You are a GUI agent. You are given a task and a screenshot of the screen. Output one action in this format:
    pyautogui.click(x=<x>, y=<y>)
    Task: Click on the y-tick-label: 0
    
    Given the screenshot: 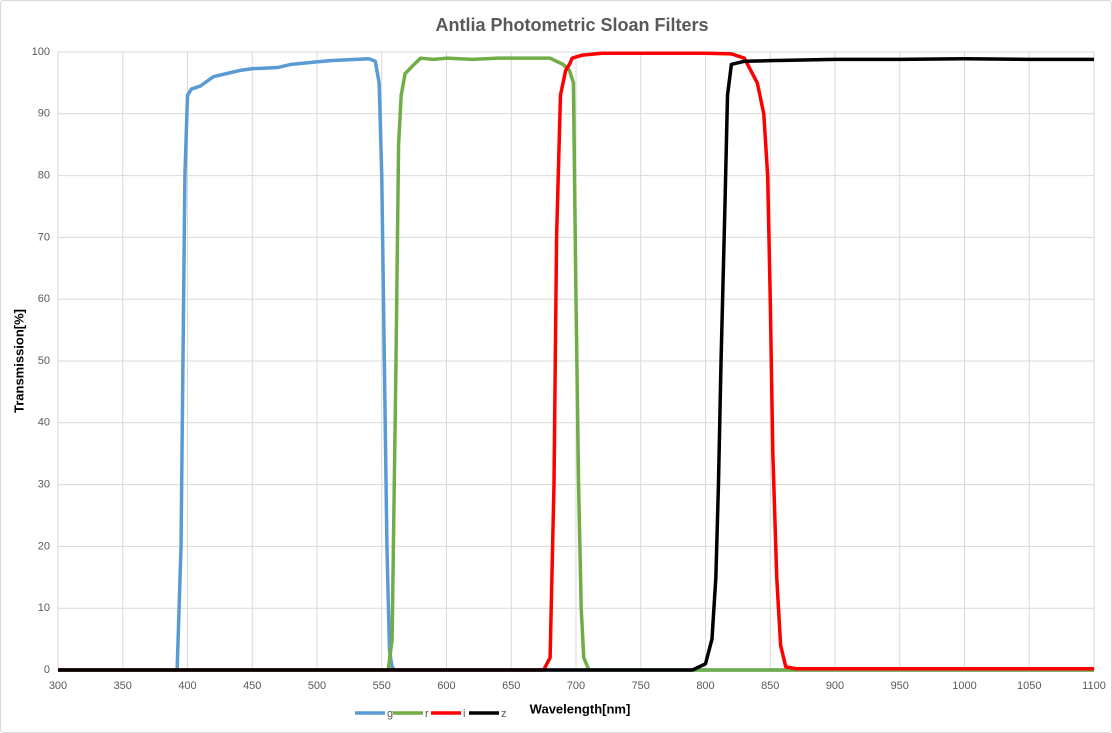 What is the action you would take?
    pyautogui.click(x=47, y=670)
    